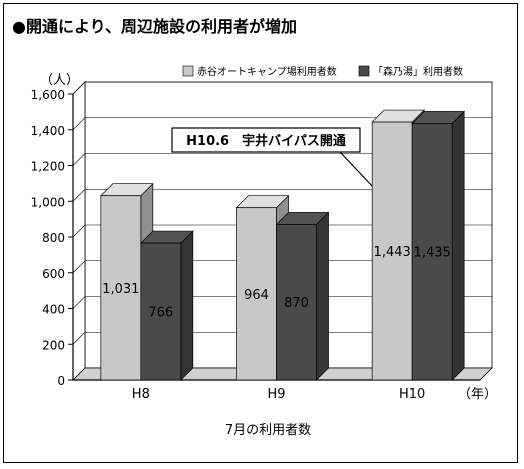 This screenshot has width=524, height=469. I want to click on bar-H8-series-2: 766, so click(166, 305).